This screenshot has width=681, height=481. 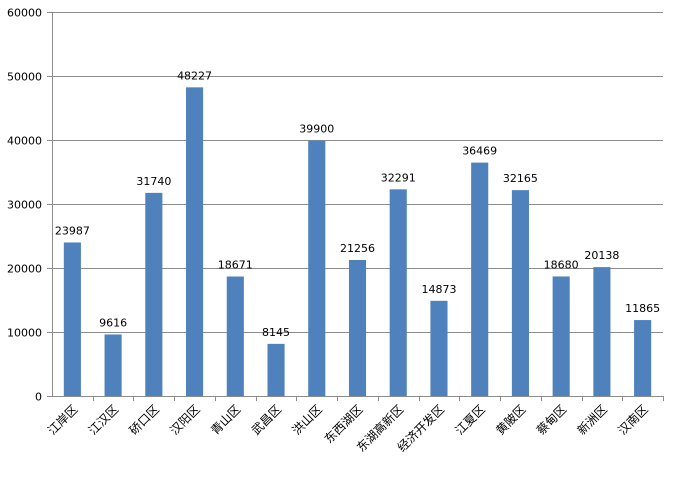 What do you see at coordinates (307, 419) in the screenshot?
I see `x-tick-label: 洪山区` at bounding box center [307, 419].